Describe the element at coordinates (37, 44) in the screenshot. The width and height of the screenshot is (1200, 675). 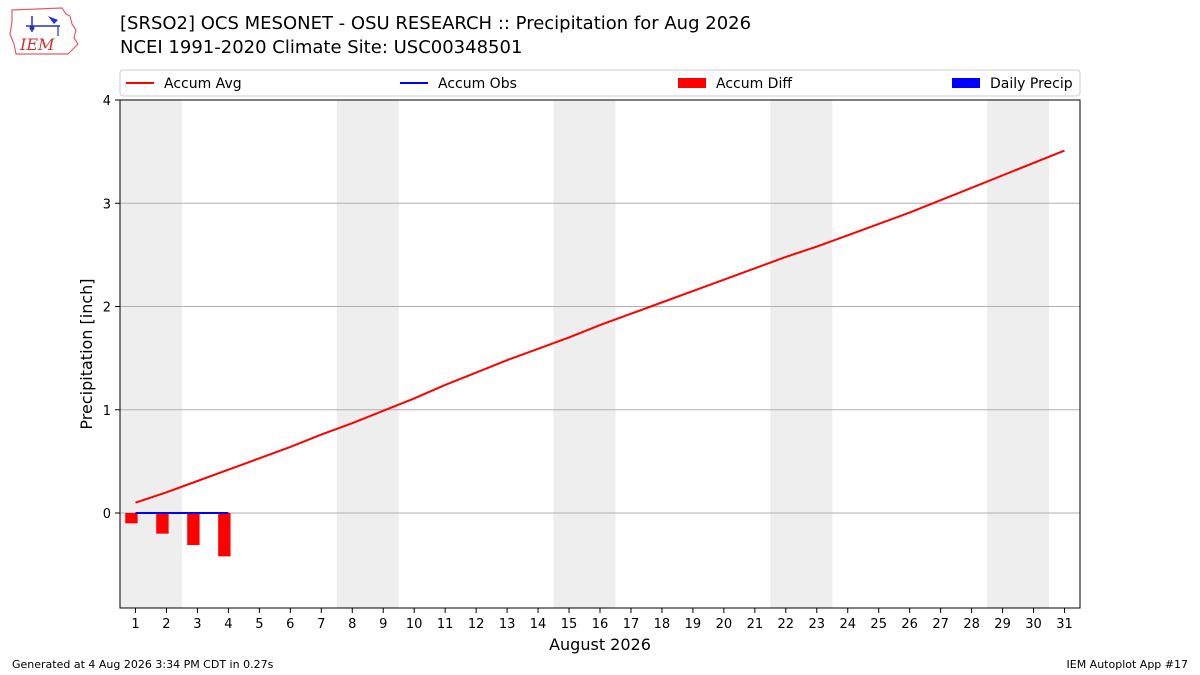
I see `logo-text: IEM` at that location.